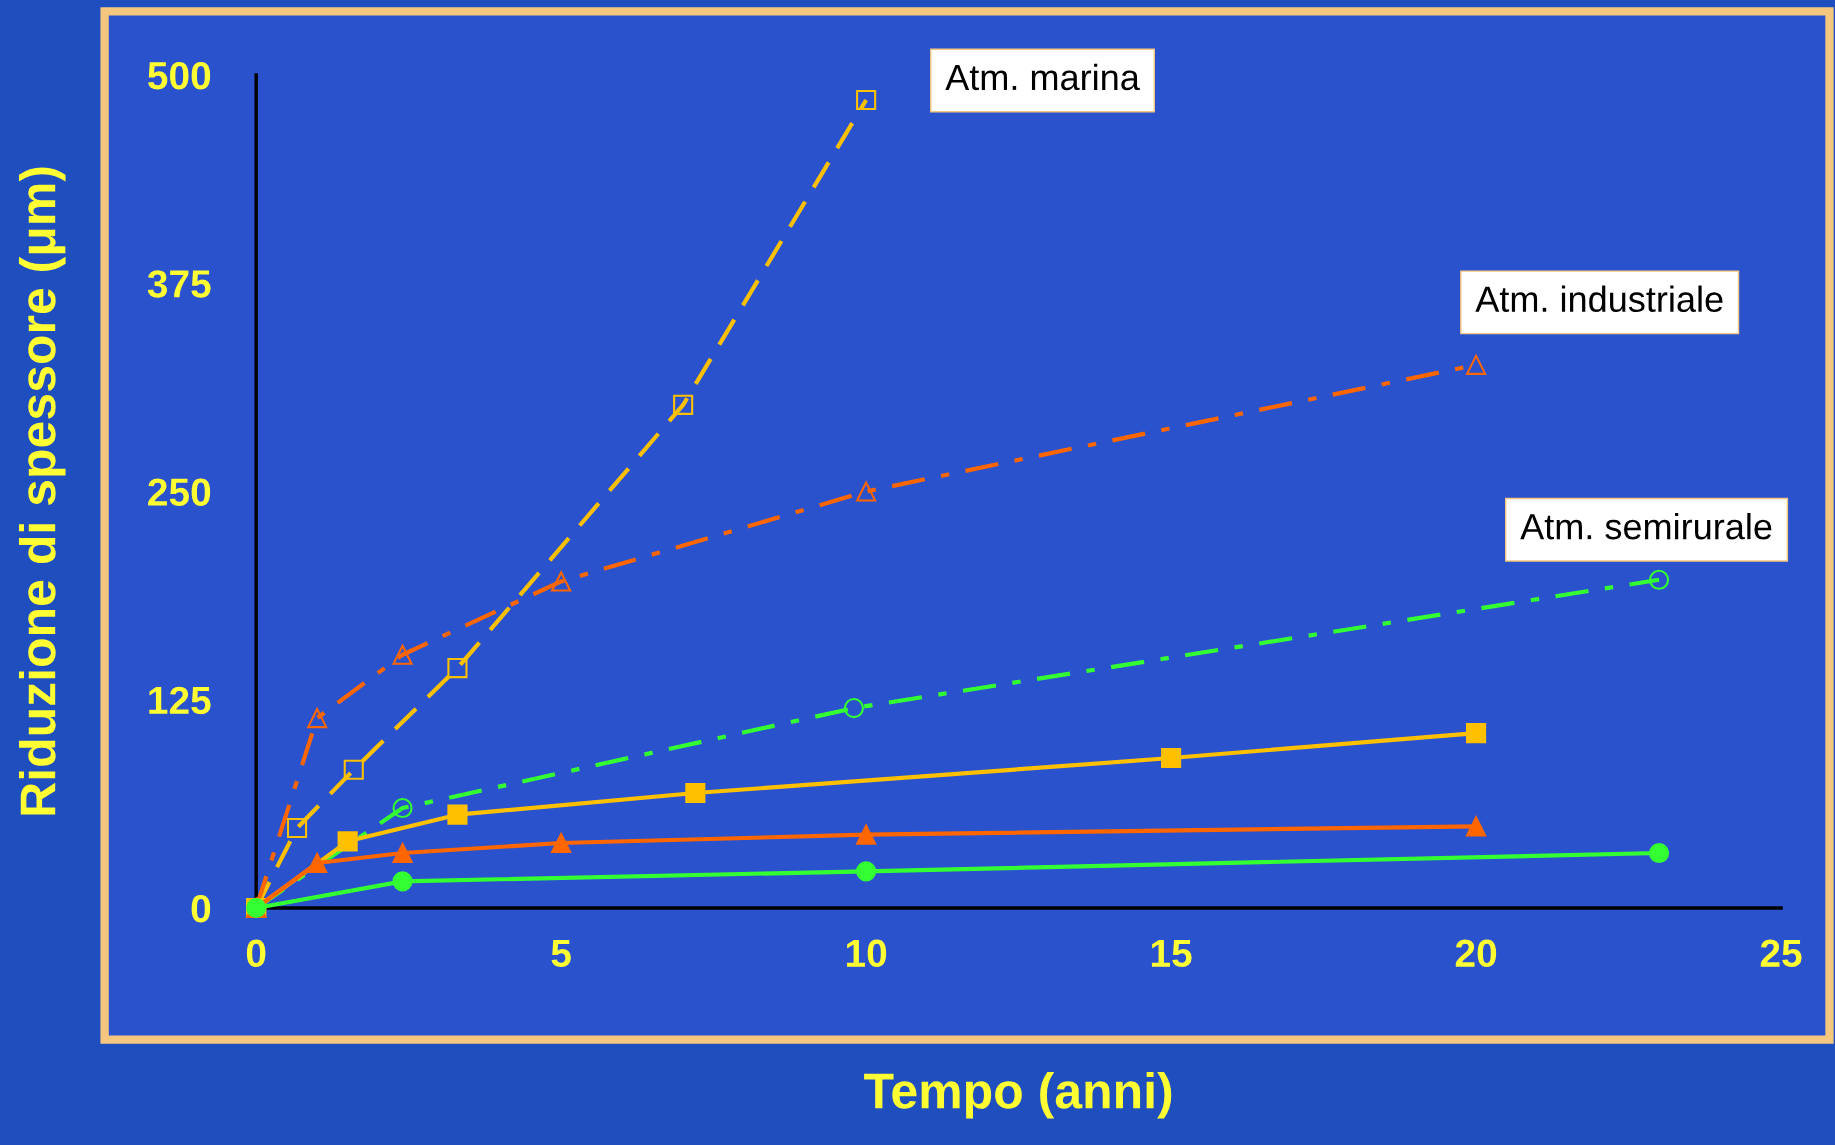 This screenshot has width=1835, height=1145. What do you see at coordinates (256, 953) in the screenshot?
I see `x-tick-label: 0` at bounding box center [256, 953].